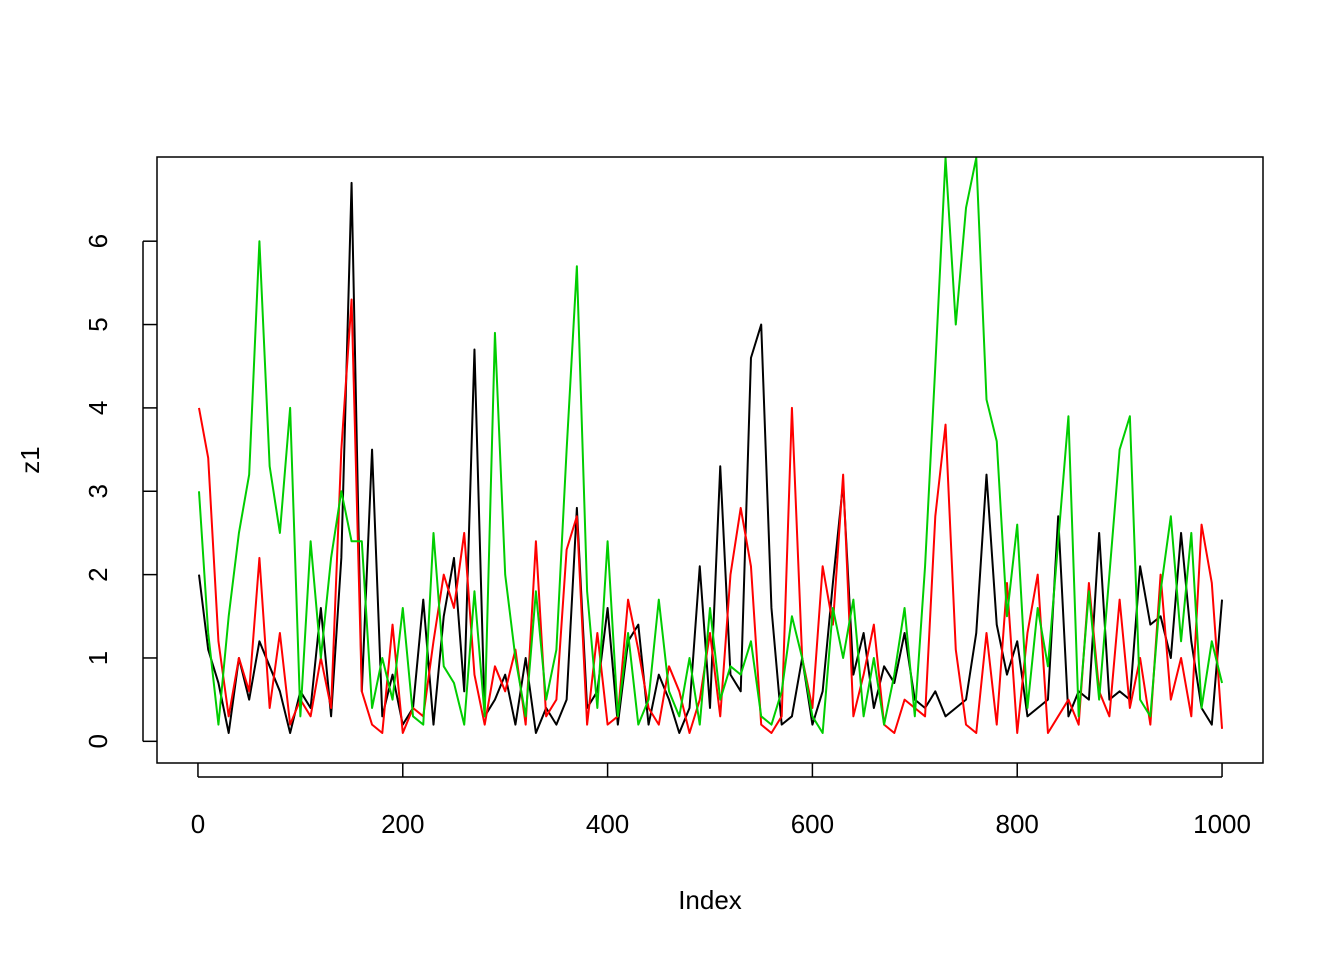 The image size is (1344, 960). I want to click on x-tick-label: 400, so click(607, 824).